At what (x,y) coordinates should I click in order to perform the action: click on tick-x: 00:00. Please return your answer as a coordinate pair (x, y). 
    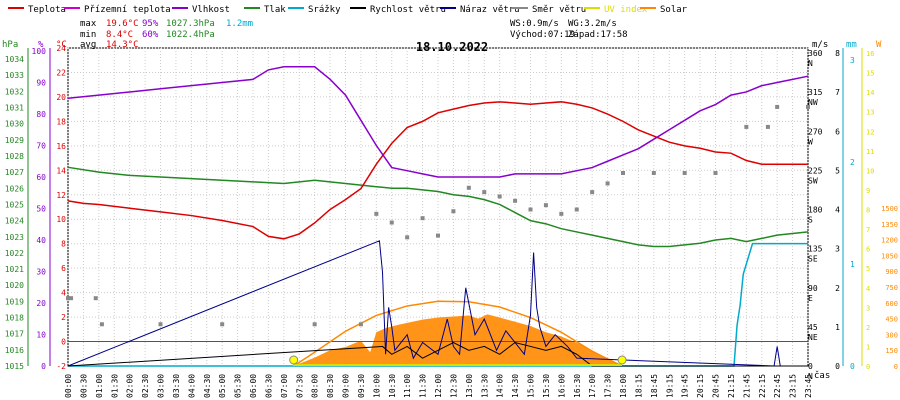
    Looking at the image, I should click on (68, 386).